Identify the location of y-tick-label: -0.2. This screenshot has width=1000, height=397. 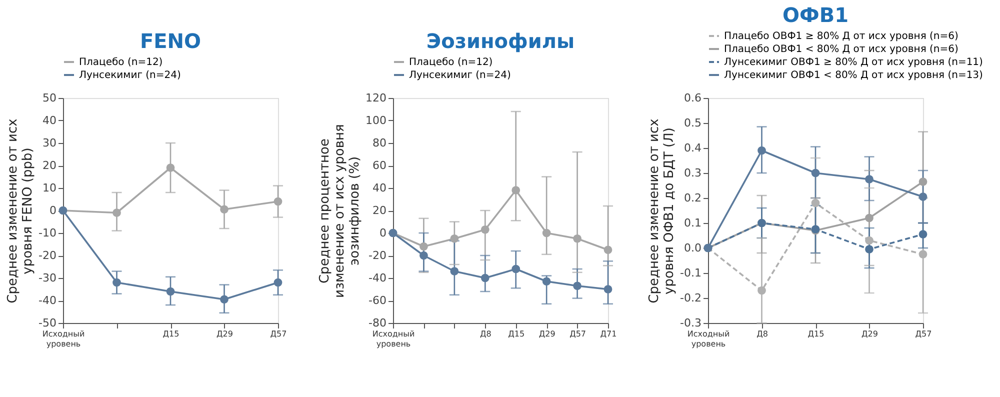
(691, 298).